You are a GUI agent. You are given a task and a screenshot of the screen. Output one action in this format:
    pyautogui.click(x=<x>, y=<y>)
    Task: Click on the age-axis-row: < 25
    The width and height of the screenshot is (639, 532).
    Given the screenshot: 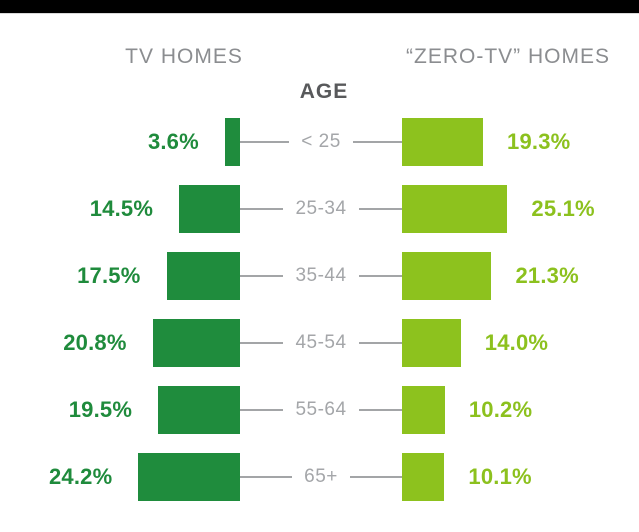 What is the action you would take?
    pyautogui.click(x=321, y=141)
    